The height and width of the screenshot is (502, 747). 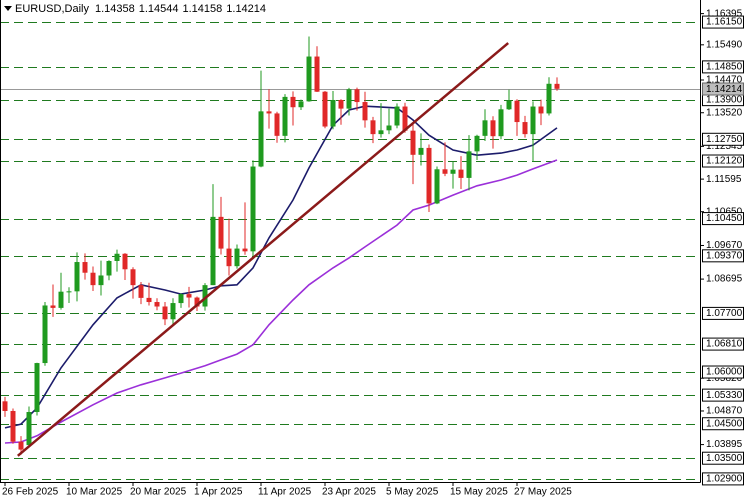 I want to click on low-value: 1.14158, so click(x=203, y=9).